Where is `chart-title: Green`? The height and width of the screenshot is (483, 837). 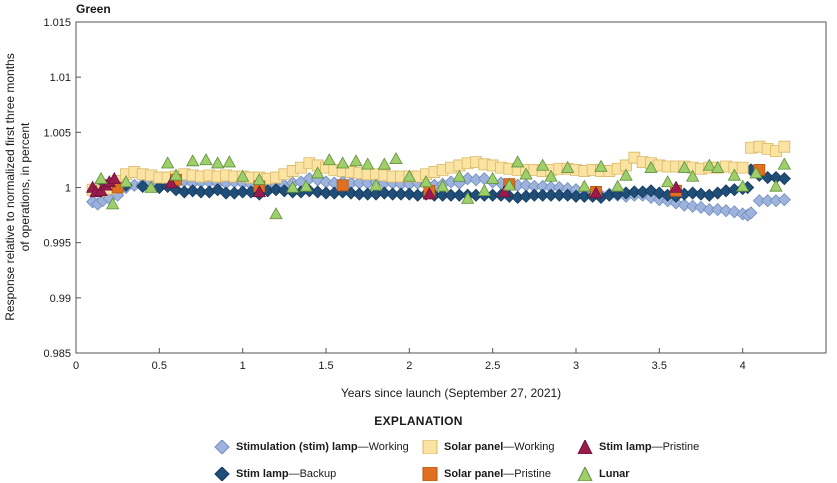 chart-title: Green is located at coordinates (93, 9).